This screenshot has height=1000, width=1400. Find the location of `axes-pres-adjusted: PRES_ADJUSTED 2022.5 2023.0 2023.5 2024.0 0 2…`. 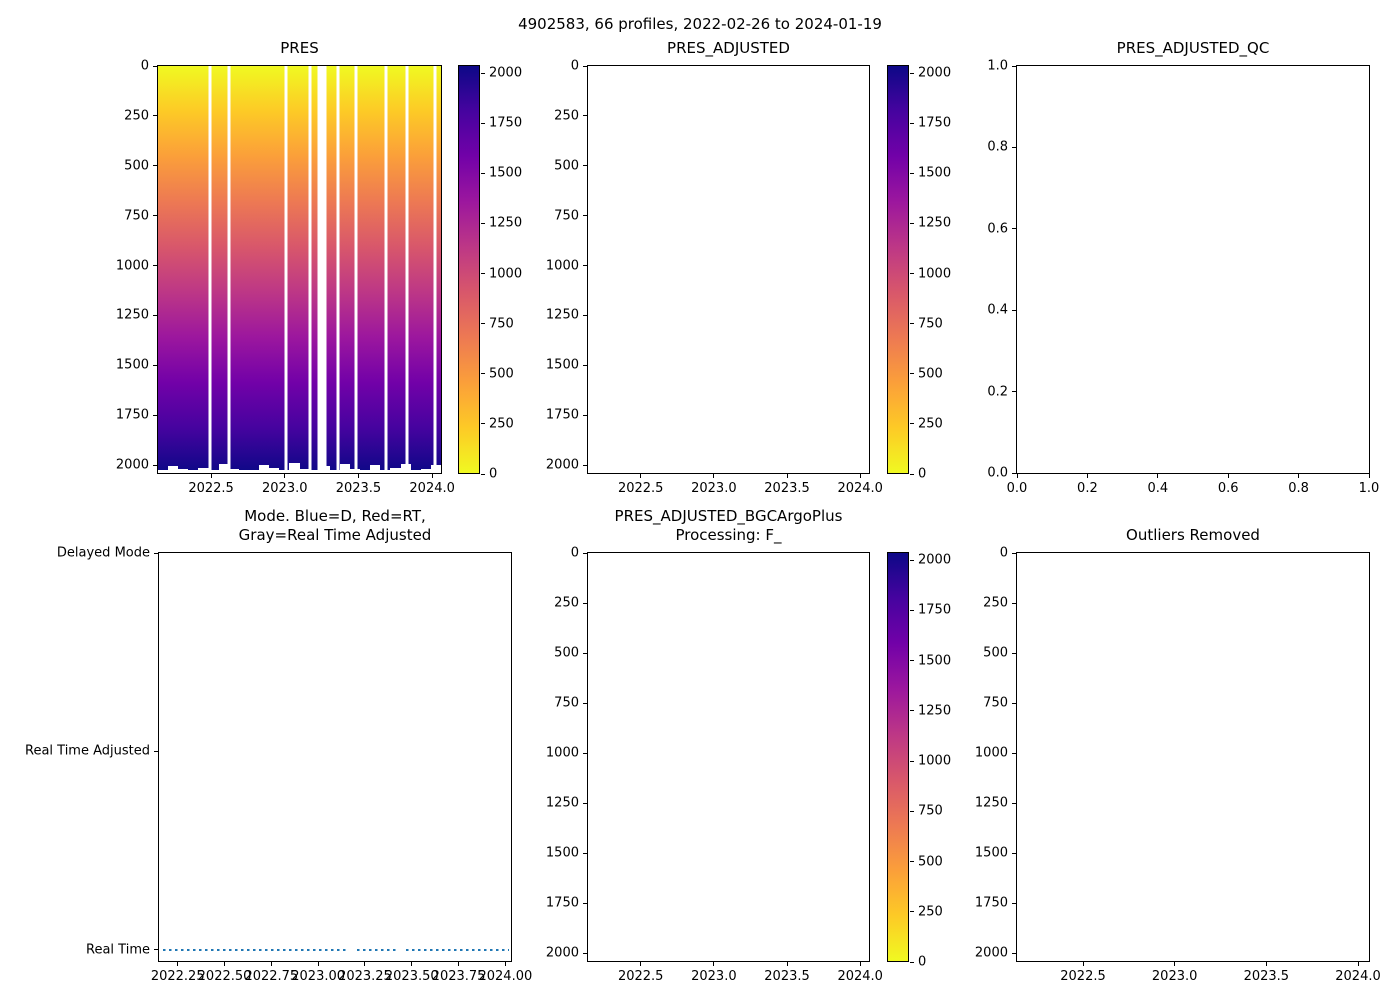

axes-pres-adjusted: PRES_ADJUSTED 2022.5 2023.0 2023.5 2024.0 0 2… is located at coordinates (714, 267).